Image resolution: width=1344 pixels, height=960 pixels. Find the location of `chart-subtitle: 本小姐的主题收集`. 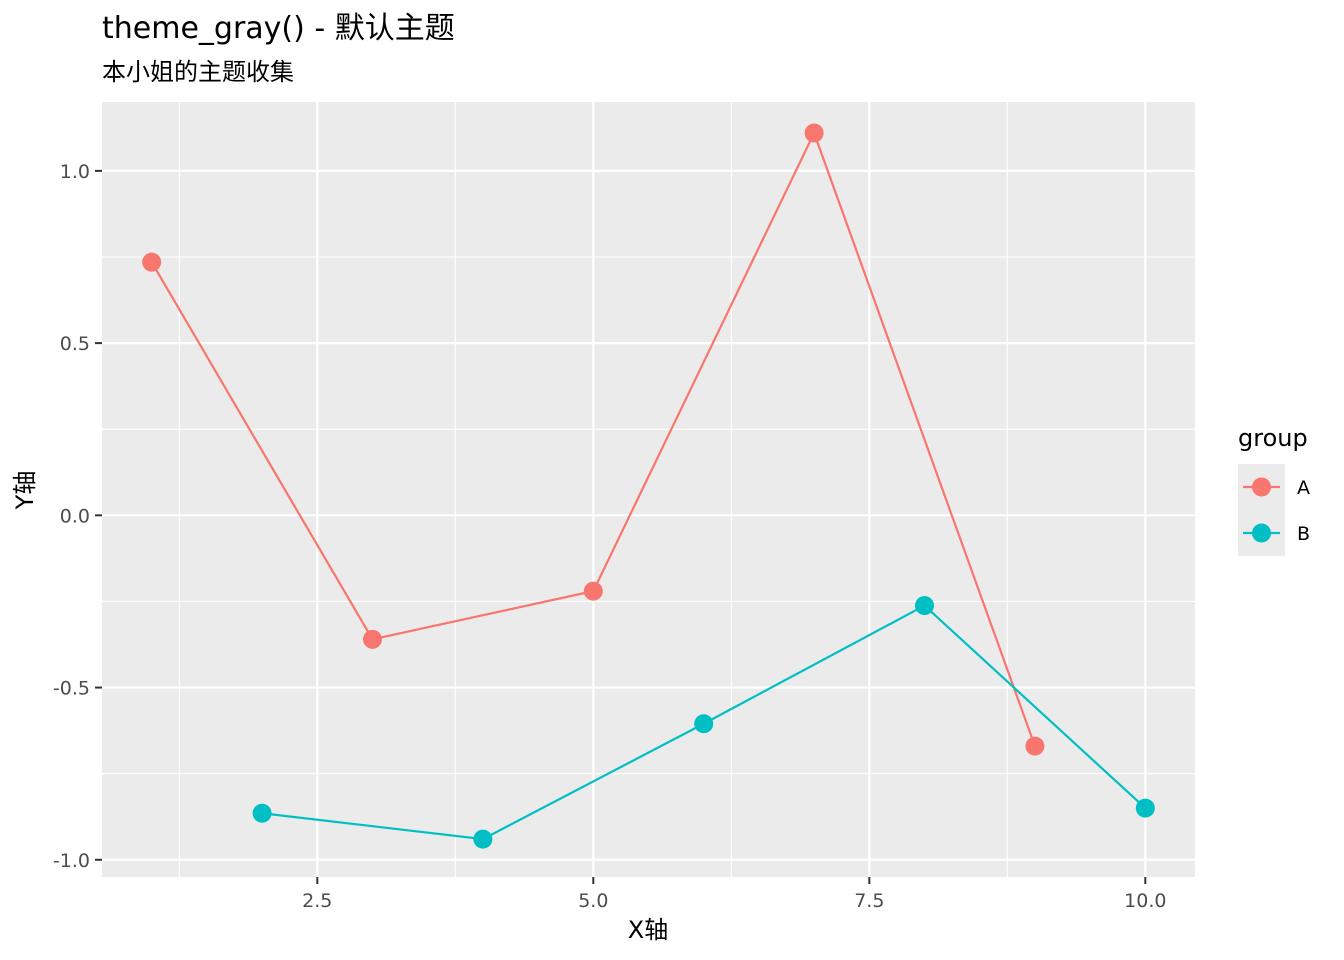

chart-subtitle: 本小姐的主题收集 is located at coordinates (198, 72).